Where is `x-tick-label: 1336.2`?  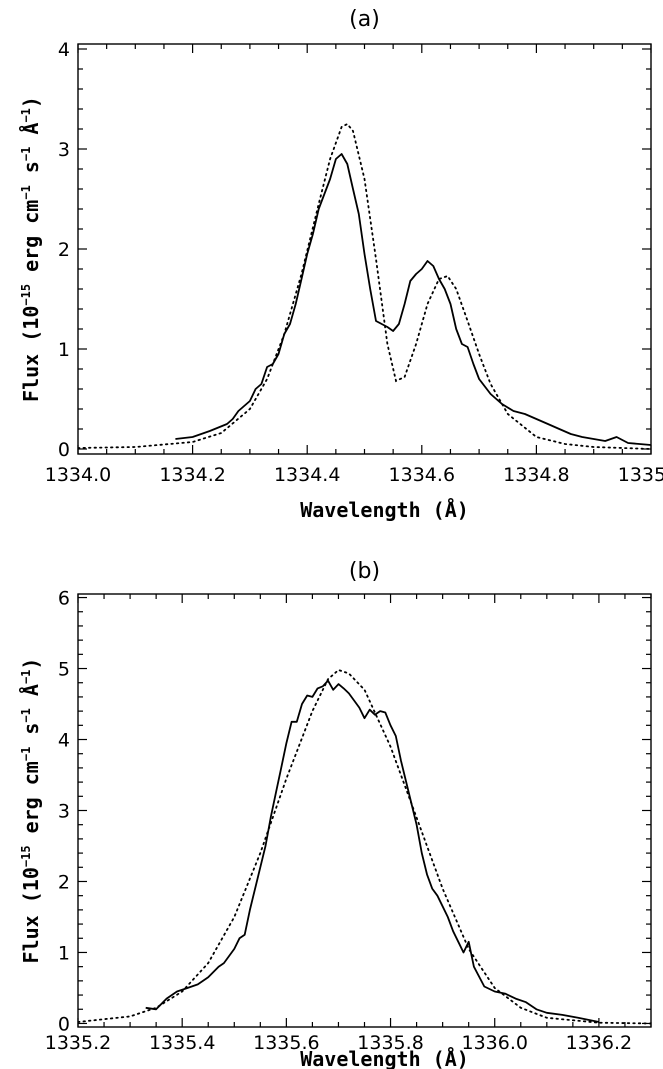
x-tick-label: 1336.2 is located at coordinates (599, 1043).